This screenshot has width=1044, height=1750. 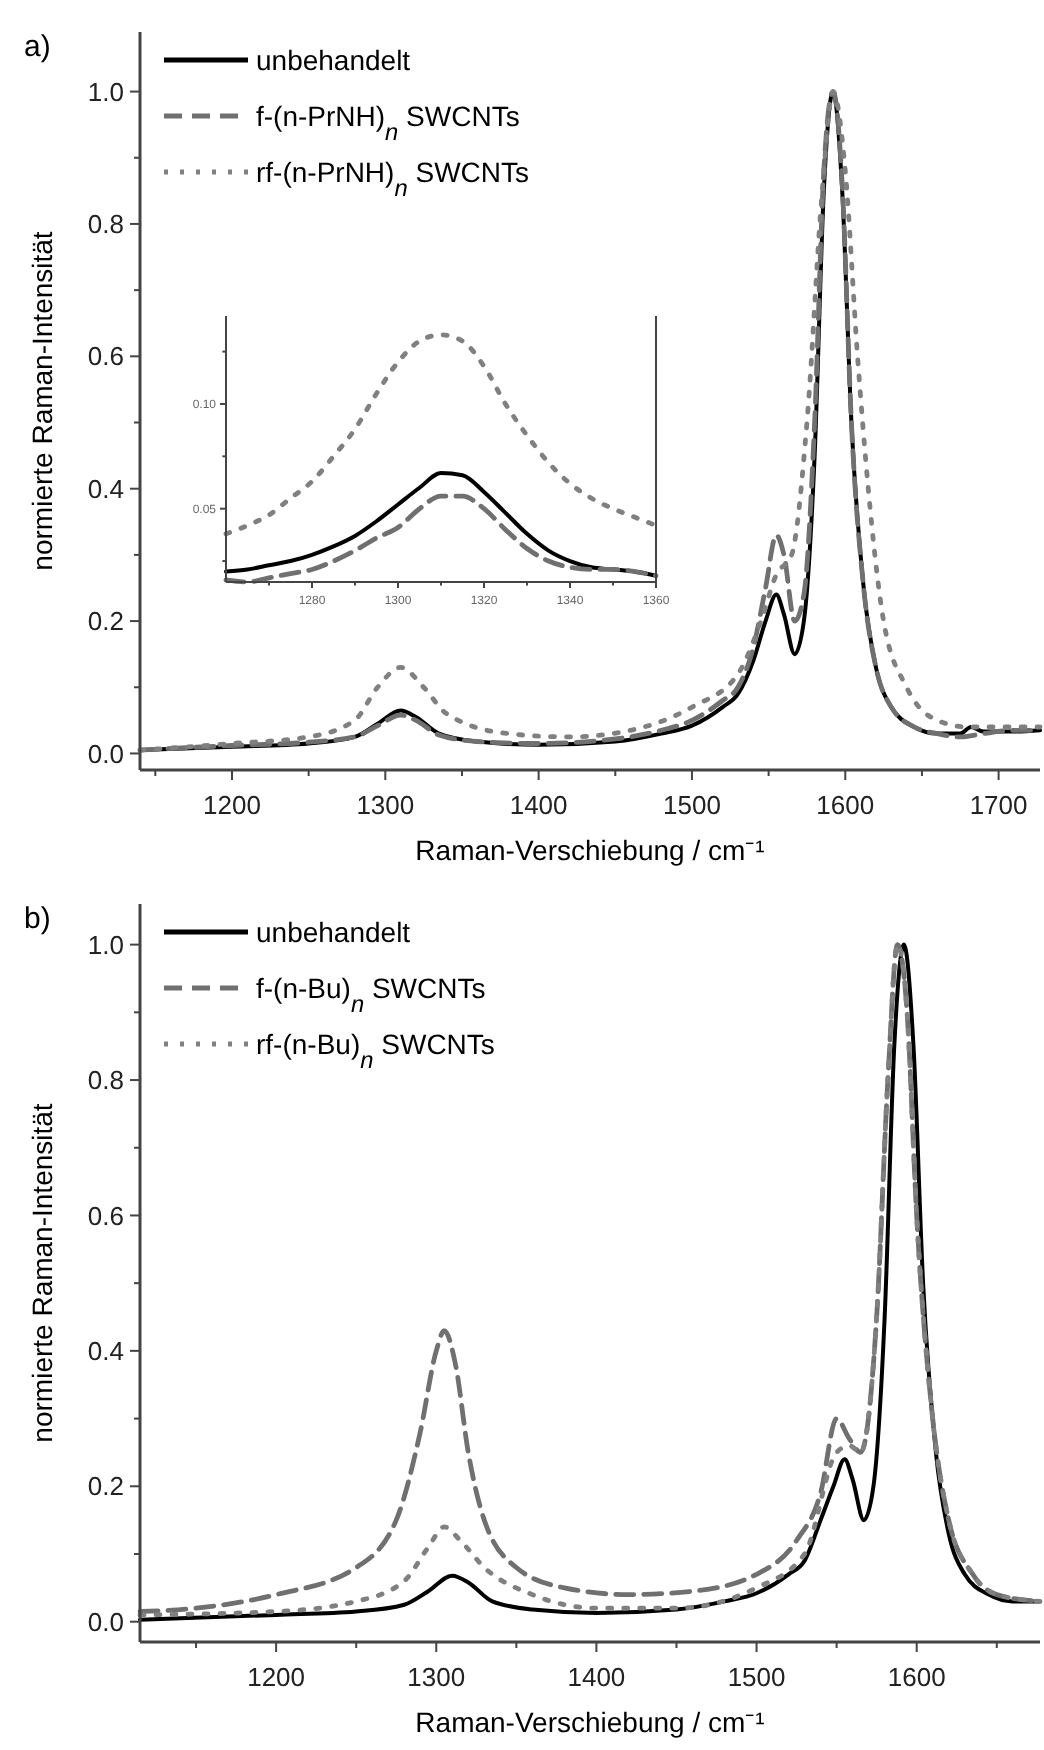 I want to click on legend-label: f-(n-Bu)$_{n}$ SWCNTs, so click(x=371, y=995).